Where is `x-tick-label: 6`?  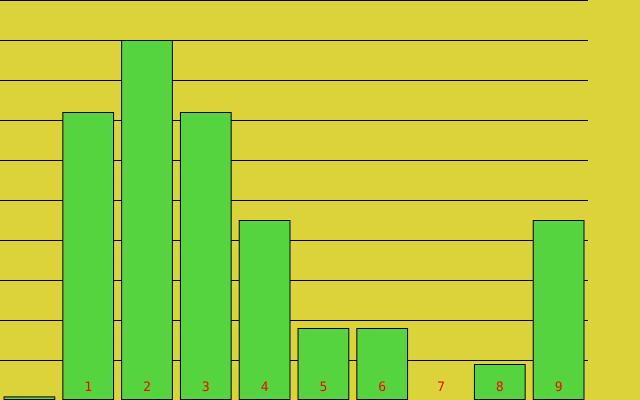
x-tick-label: 6 is located at coordinates (382, 387).